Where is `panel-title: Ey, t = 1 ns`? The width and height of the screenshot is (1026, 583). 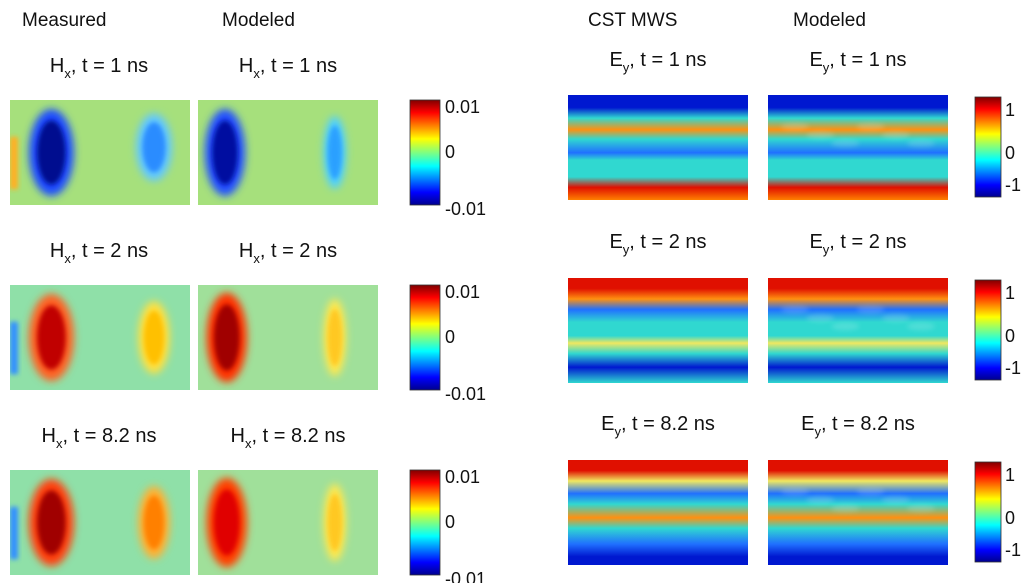 panel-title: Ey, t = 1 ns is located at coordinates (657, 62).